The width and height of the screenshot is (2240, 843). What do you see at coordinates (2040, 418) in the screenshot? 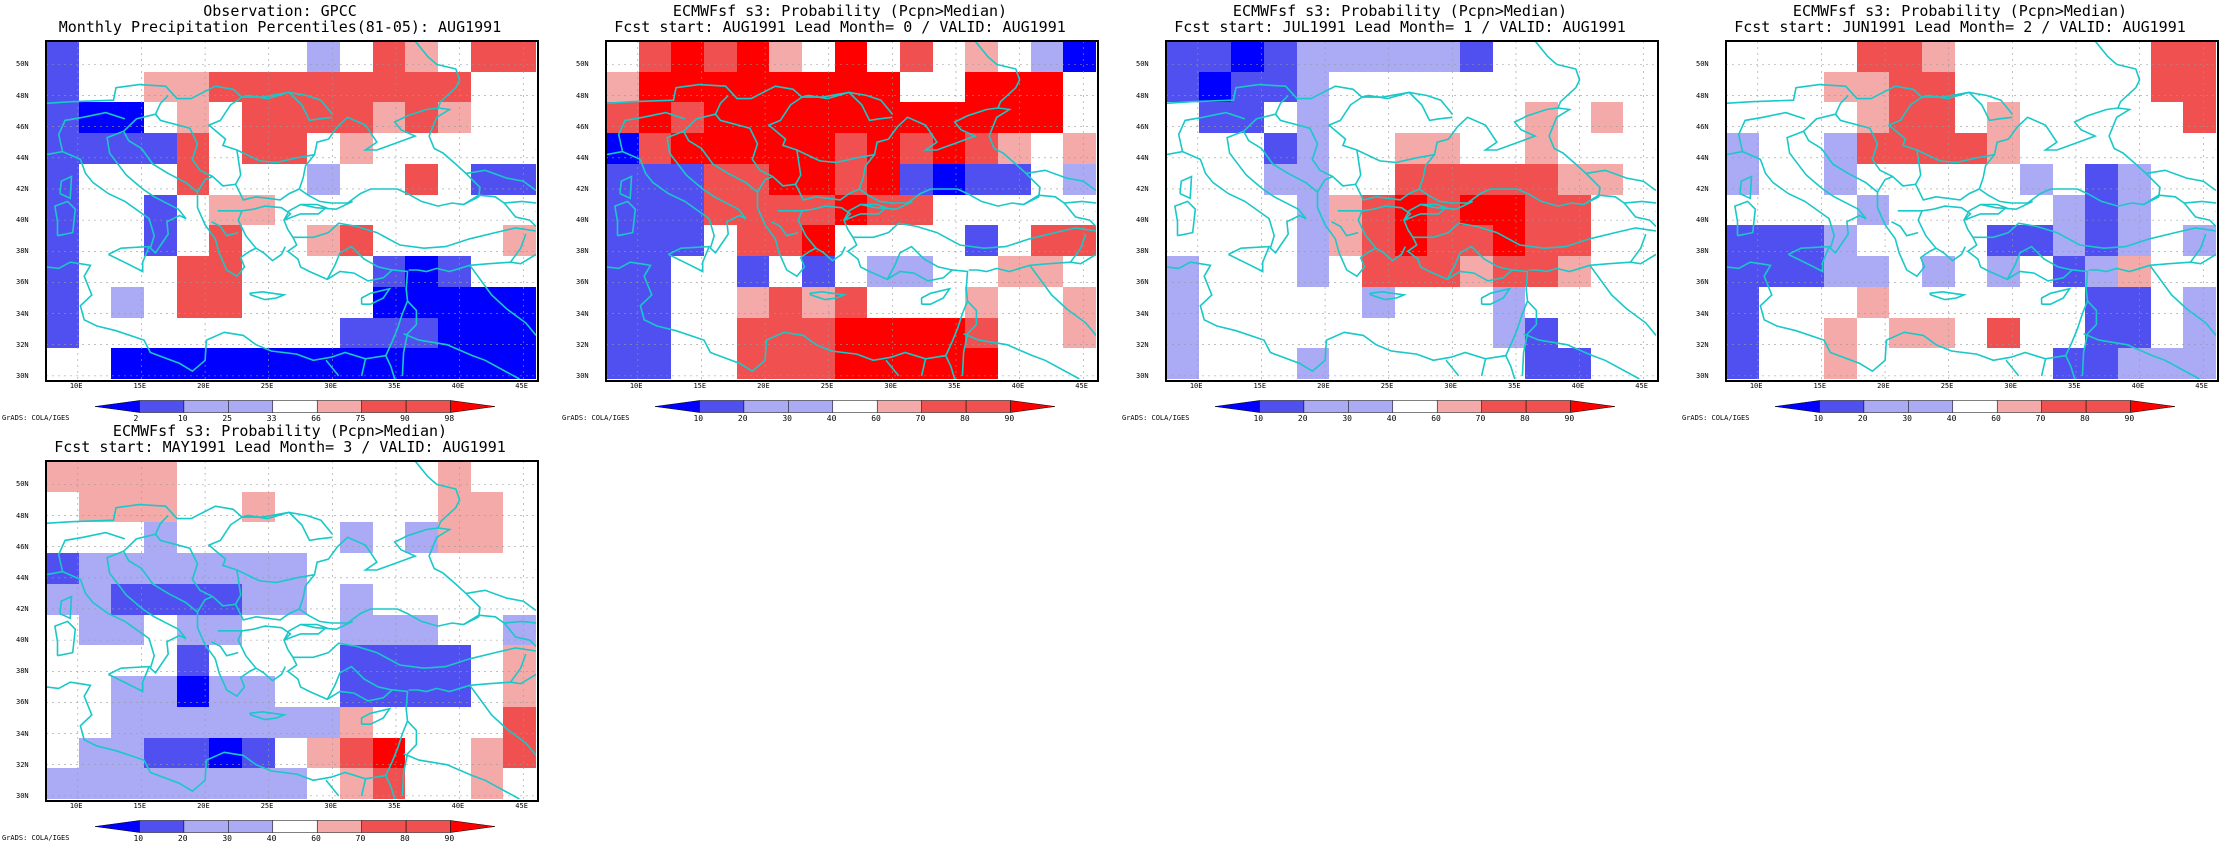
I see `colorbar-label: 70` at bounding box center [2040, 418].